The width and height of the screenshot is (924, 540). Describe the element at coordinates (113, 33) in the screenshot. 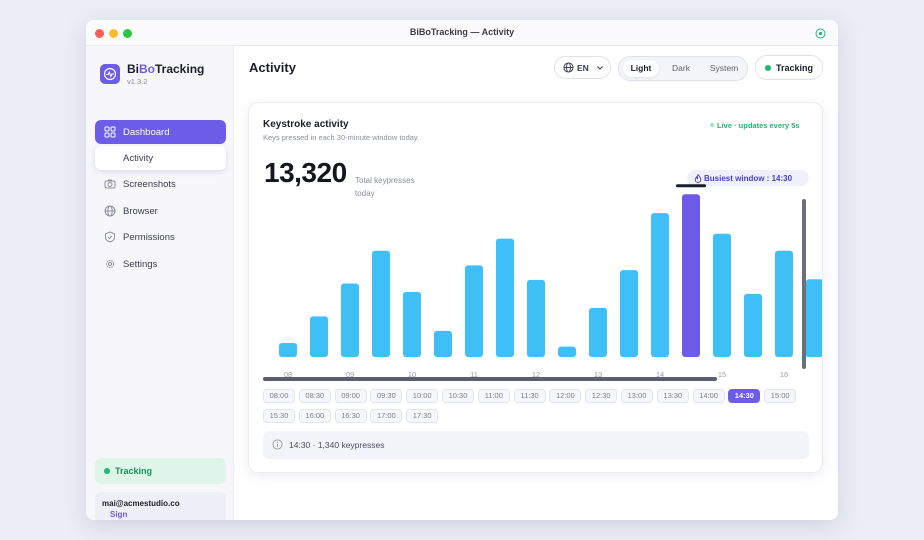

I see `minimize-window-button` at that location.